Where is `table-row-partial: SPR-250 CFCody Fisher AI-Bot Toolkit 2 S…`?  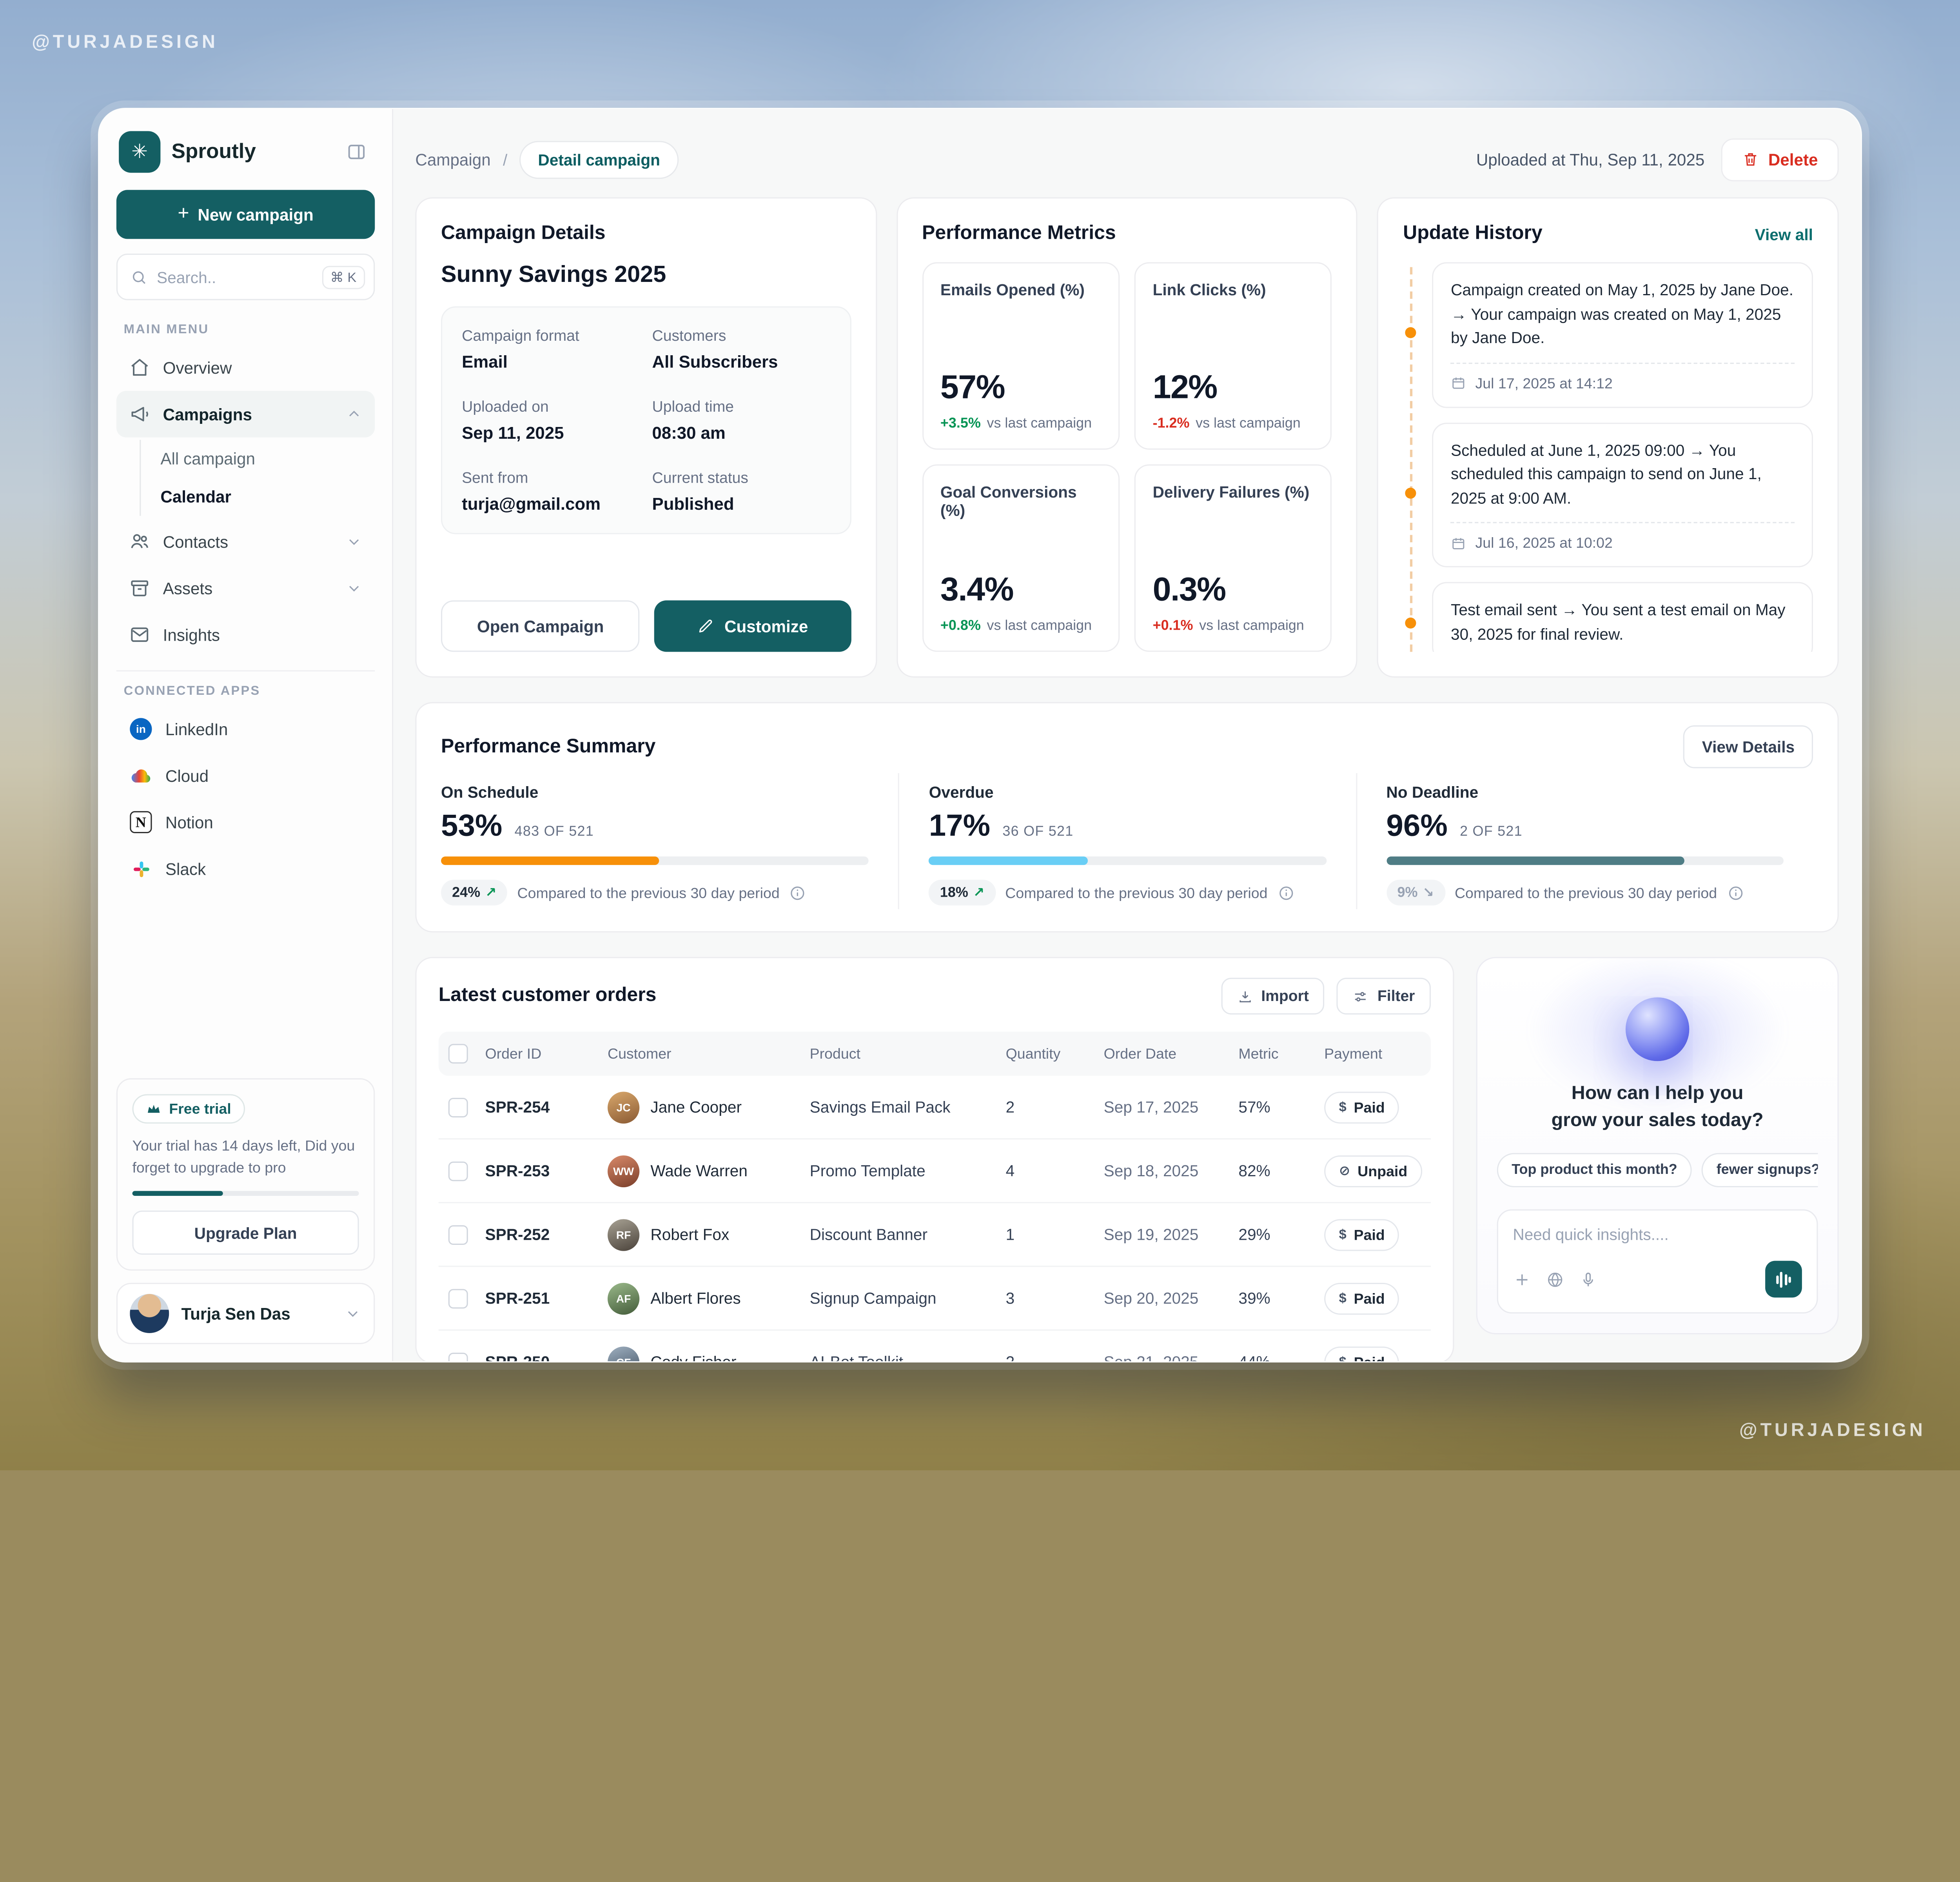 table-row-partial: SPR-250 CFCody Fisher AI-Bot Toolkit 2 S… is located at coordinates (935, 1346).